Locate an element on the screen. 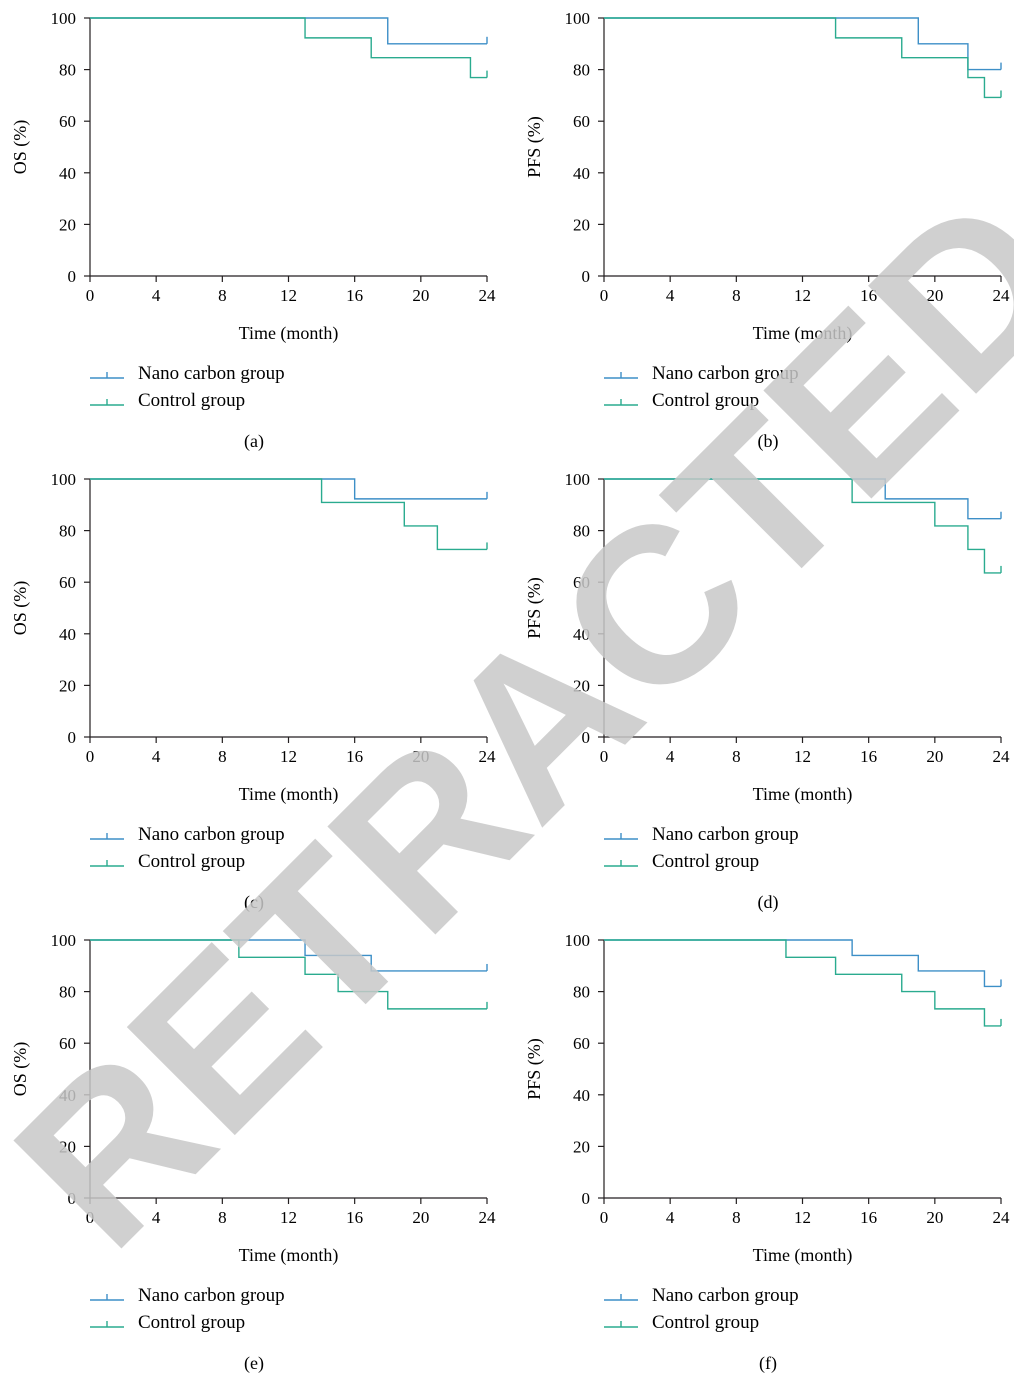 The width and height of the screenshot is (1014, 1378). panel-label: (a) is located at coordinates (254, 441).